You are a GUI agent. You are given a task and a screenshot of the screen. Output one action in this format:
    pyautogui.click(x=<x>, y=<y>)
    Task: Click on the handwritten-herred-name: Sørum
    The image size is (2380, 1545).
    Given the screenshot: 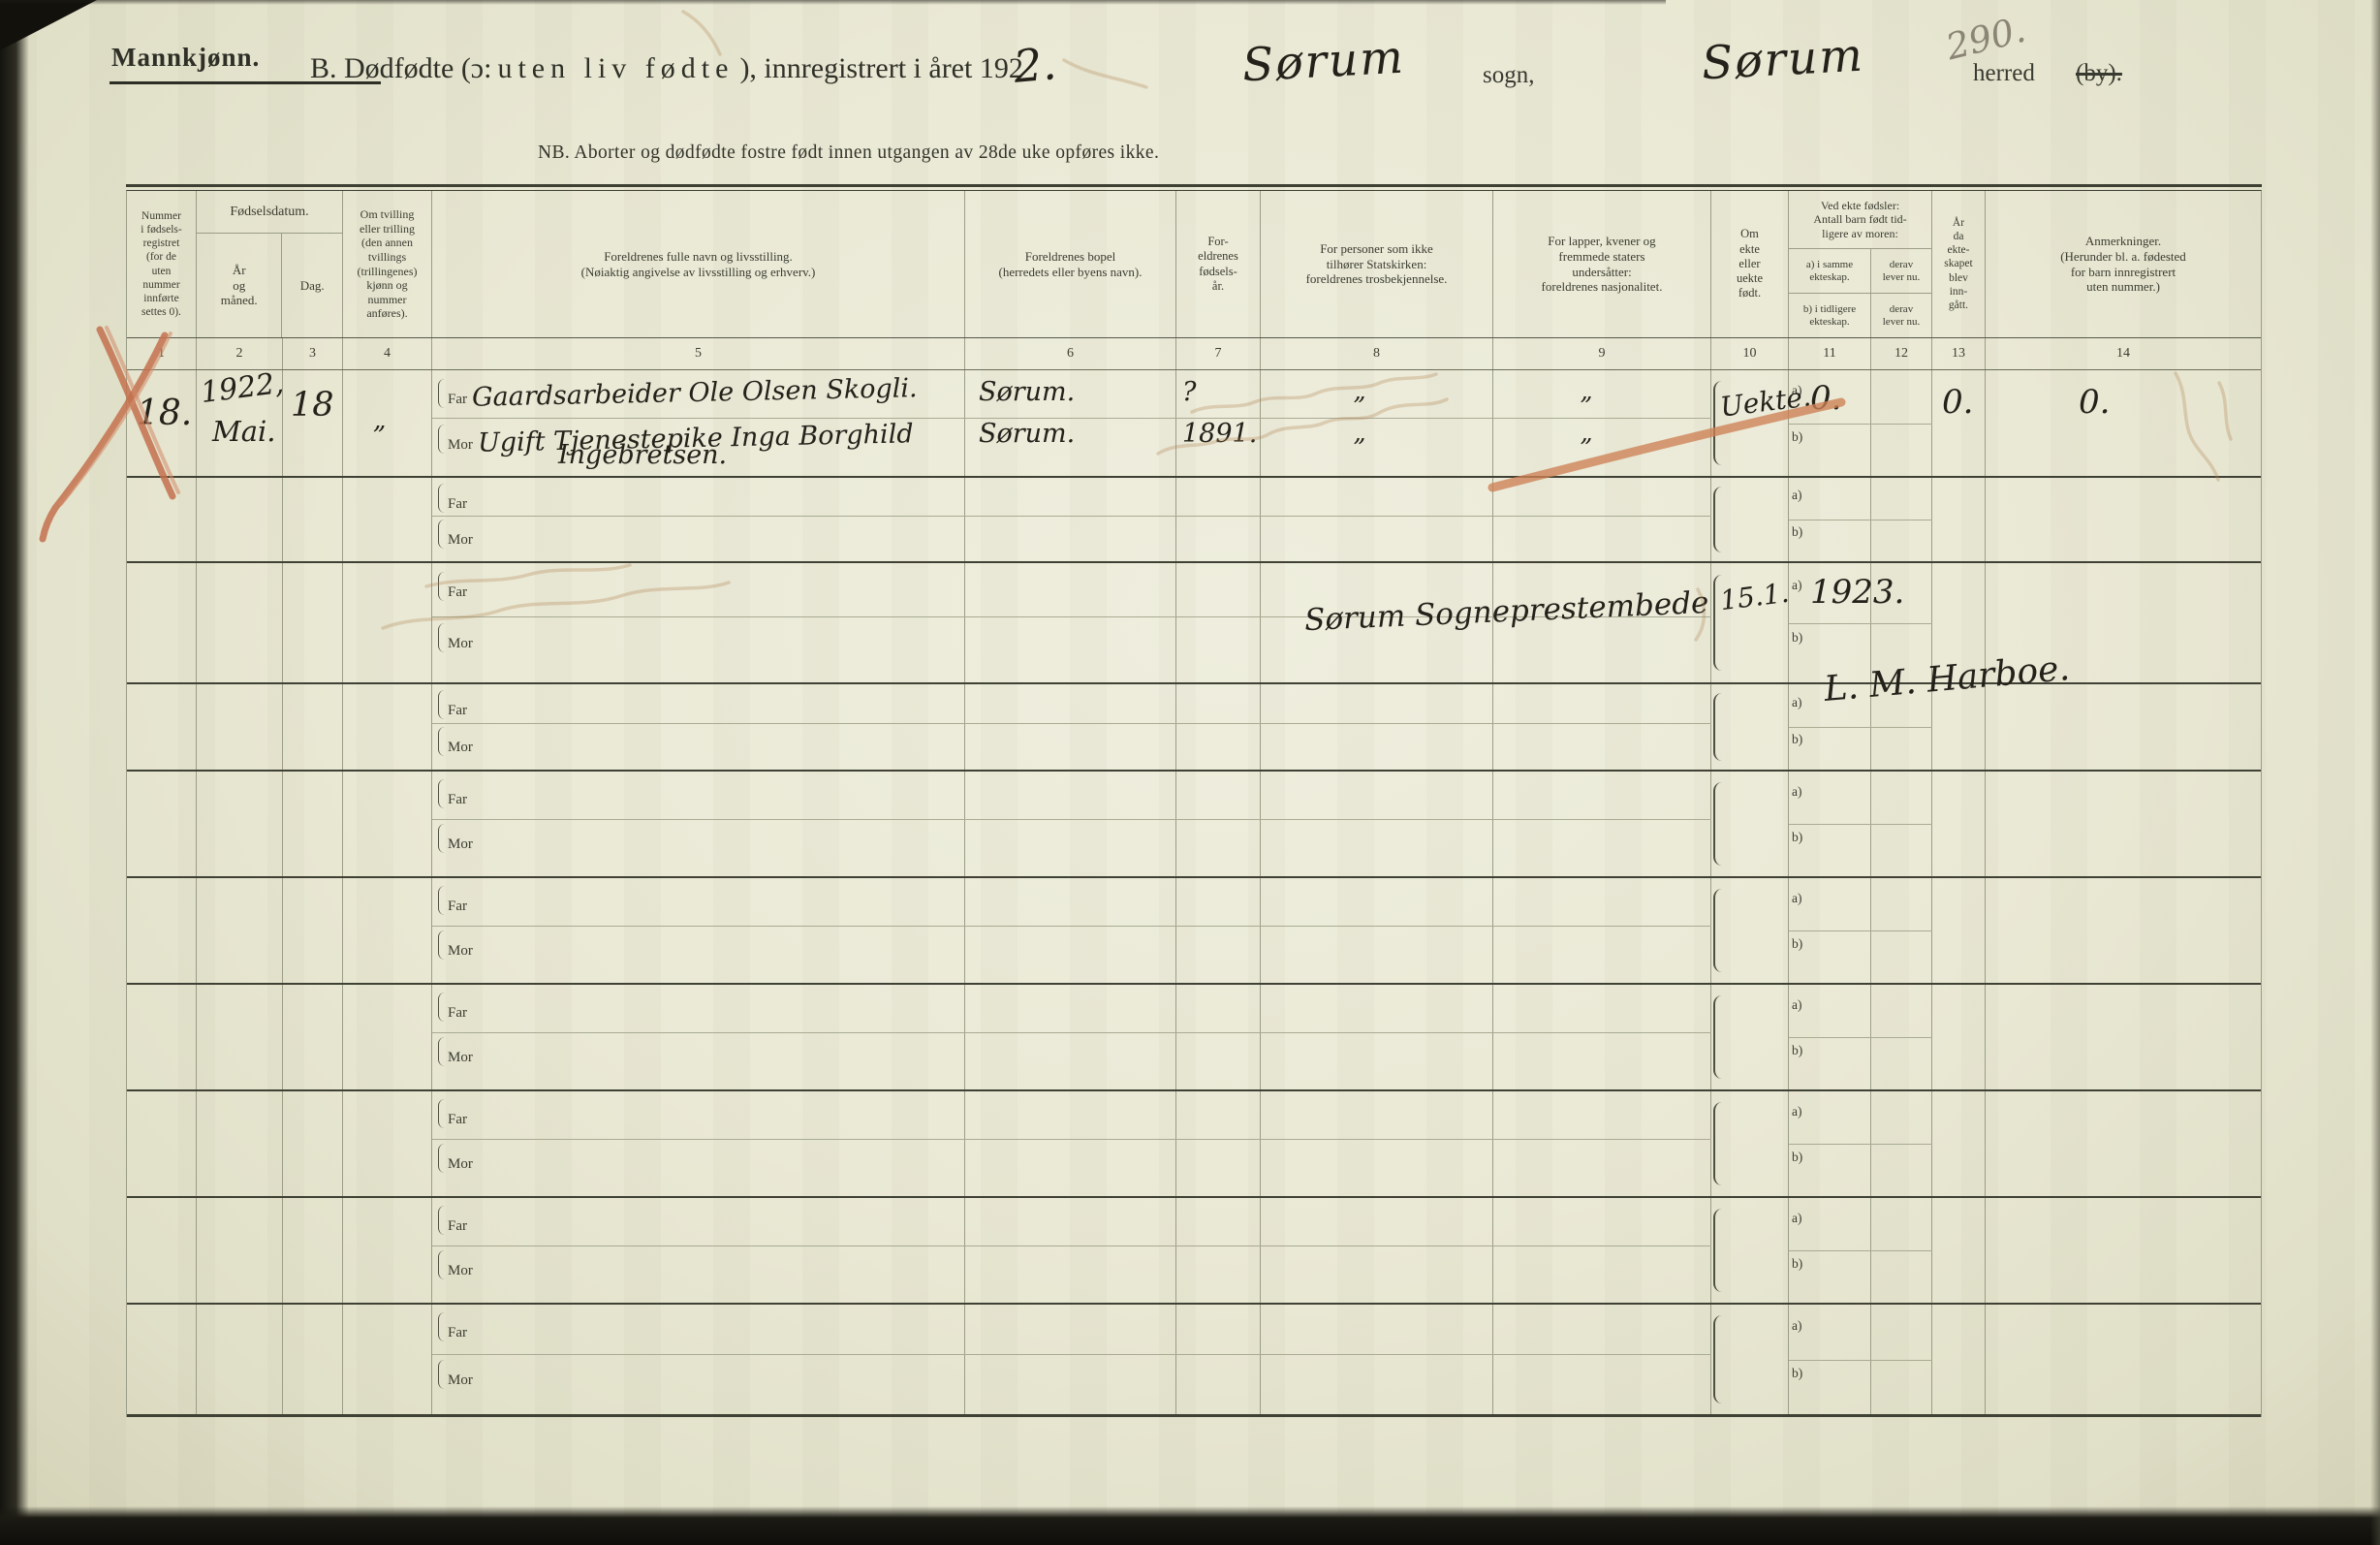 What is the action you would take?
    pyautogui.click(x=1783, y=59)
    